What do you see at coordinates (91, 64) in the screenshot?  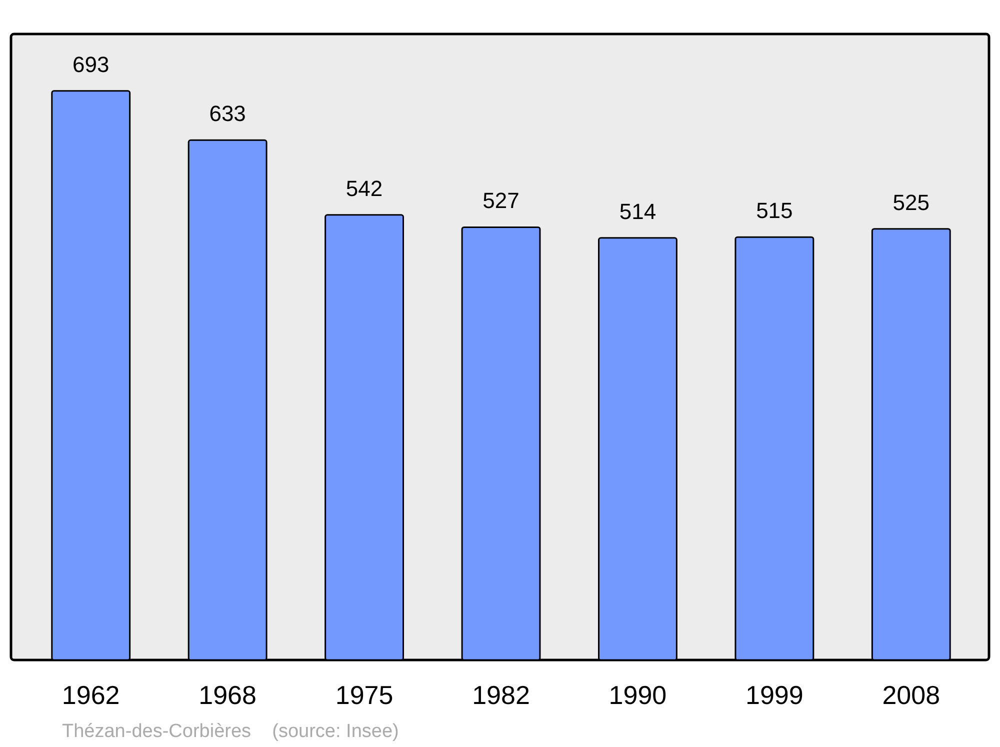 I see `data-label: 693` at bounding box center [91, 64].